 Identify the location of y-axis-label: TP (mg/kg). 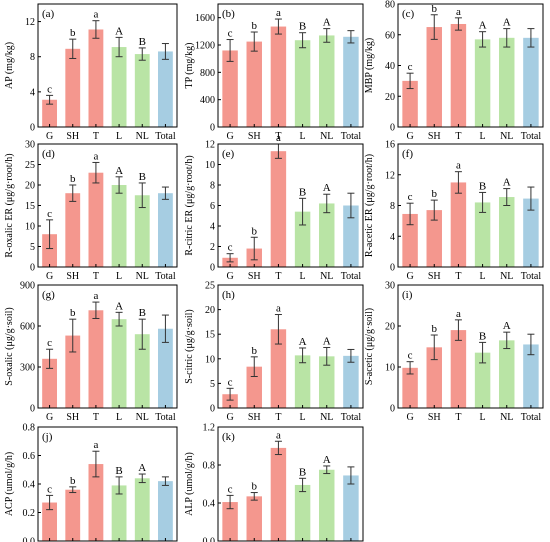
(189, 65).